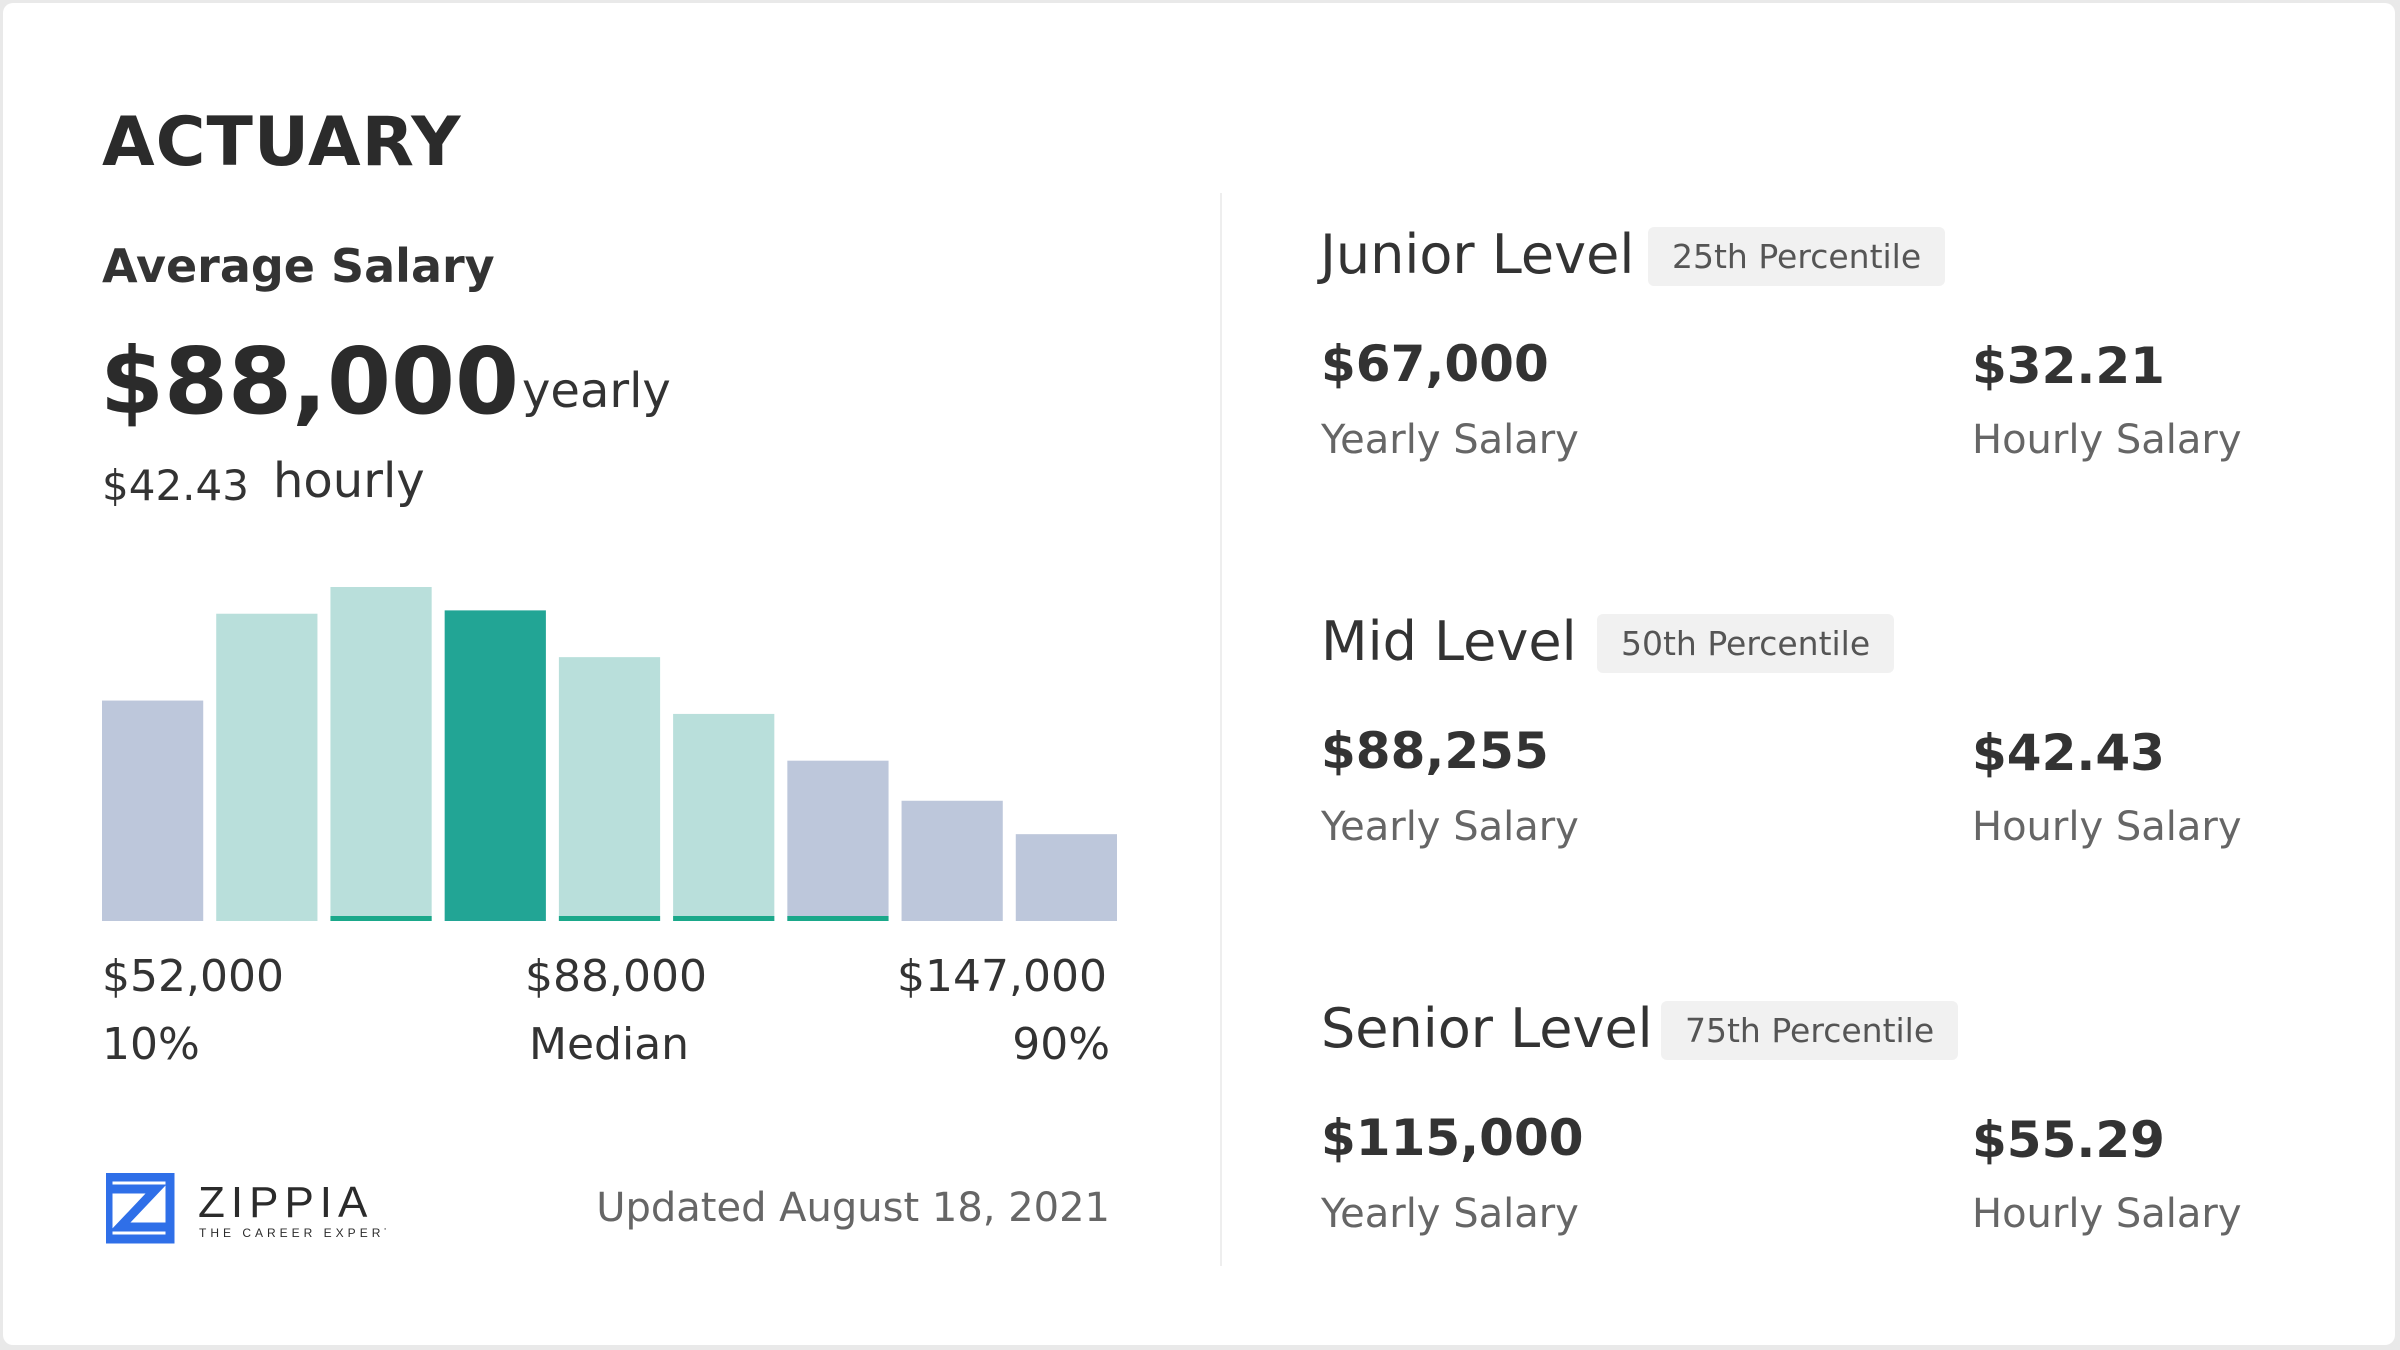  I want to click on level-name: Senior Level, so click(1487, 1028).